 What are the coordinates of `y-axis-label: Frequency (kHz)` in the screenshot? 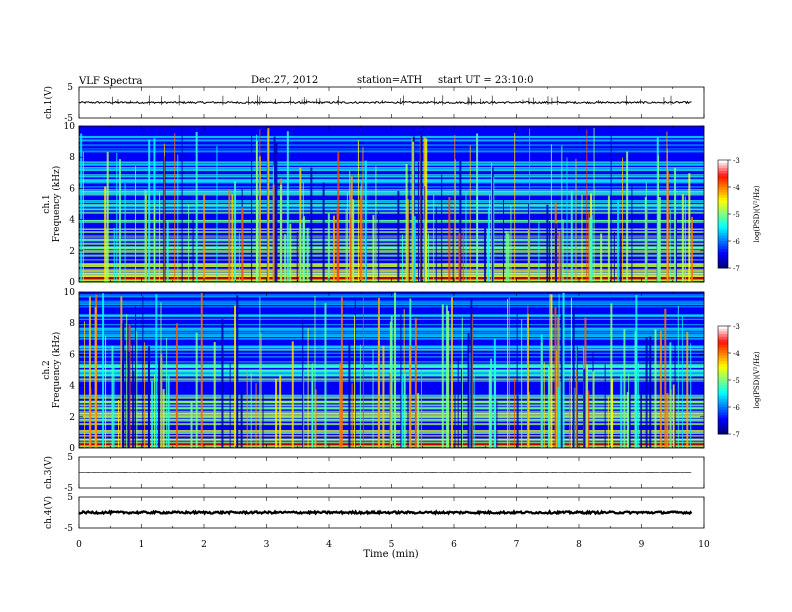 It's located at (56, 370).